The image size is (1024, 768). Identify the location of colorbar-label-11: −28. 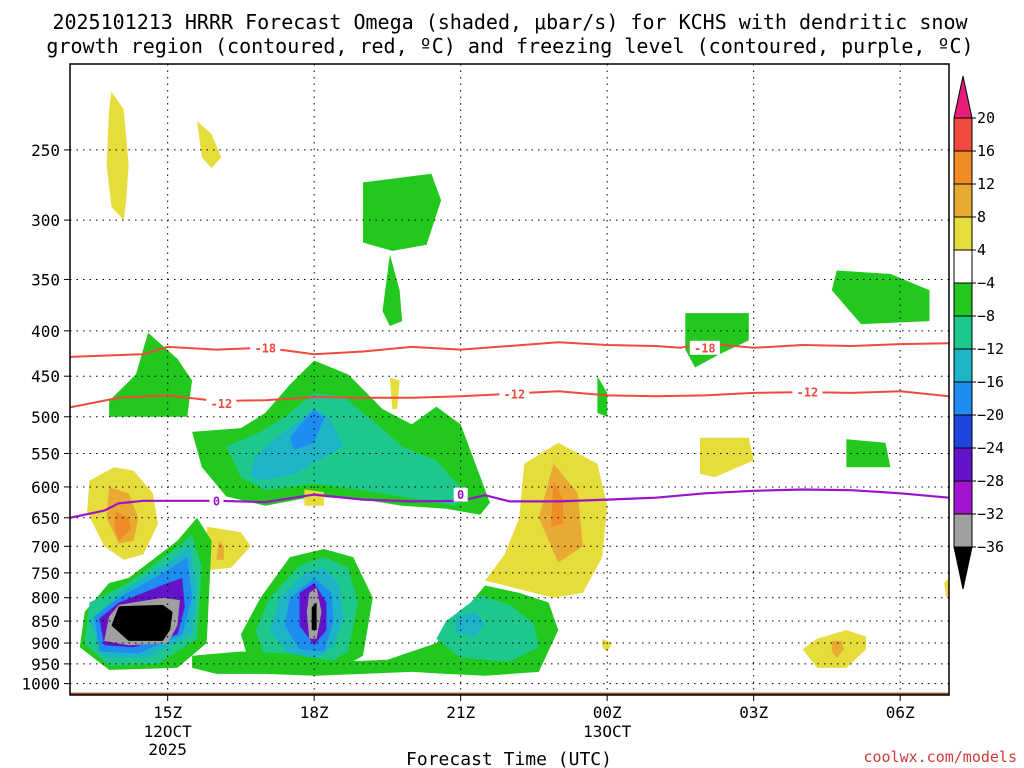
(990, 481).